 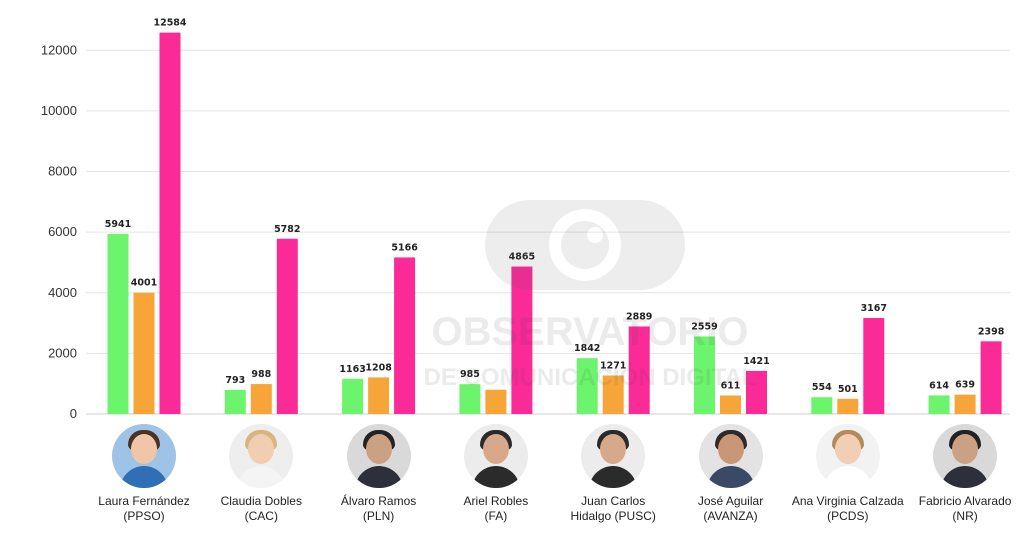 I want to click on bar-value-label: 1421, so click(x=756, y=361).